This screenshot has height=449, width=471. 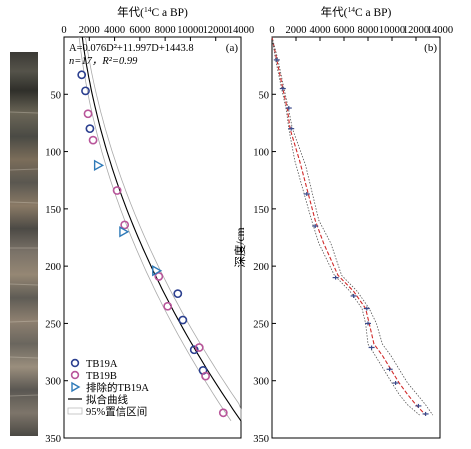 What do you see at coordinates (117, 387) in the screenshot?
I see `legend-label: 排除的TB19A` at bounding box center [117, 387].